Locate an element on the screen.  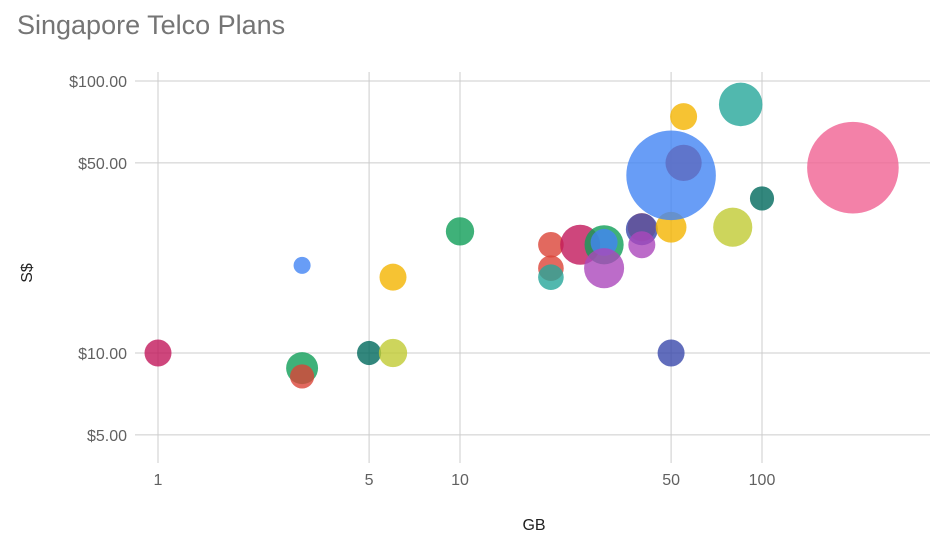
x-tick-label: 5 is located at coordinates (369, 480).